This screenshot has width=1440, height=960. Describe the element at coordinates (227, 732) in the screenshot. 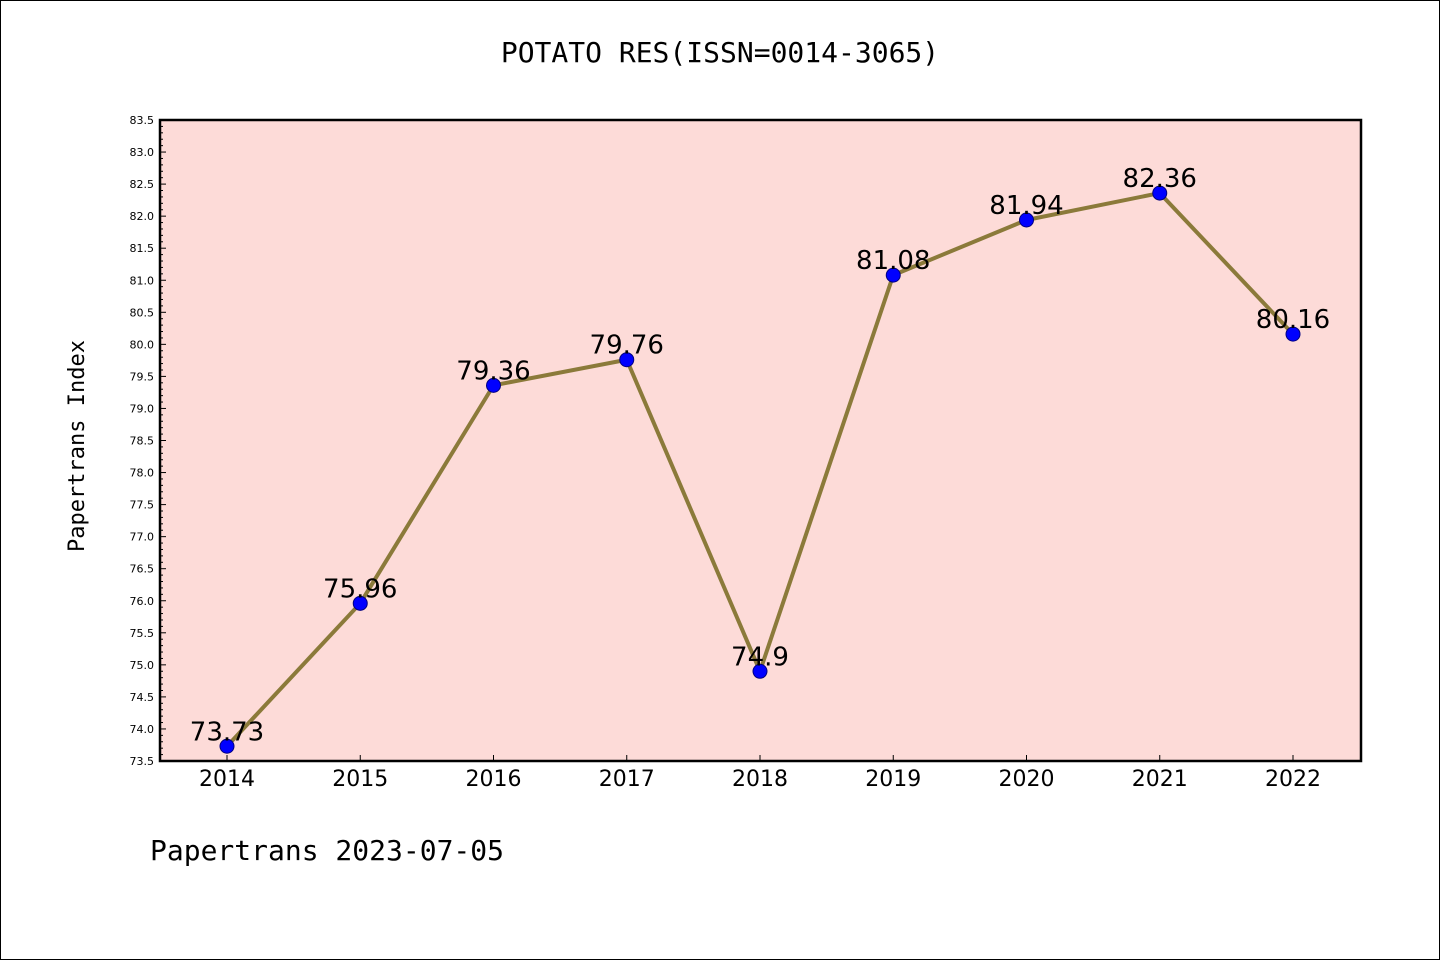

I see `data-label: 73.73` at that location.